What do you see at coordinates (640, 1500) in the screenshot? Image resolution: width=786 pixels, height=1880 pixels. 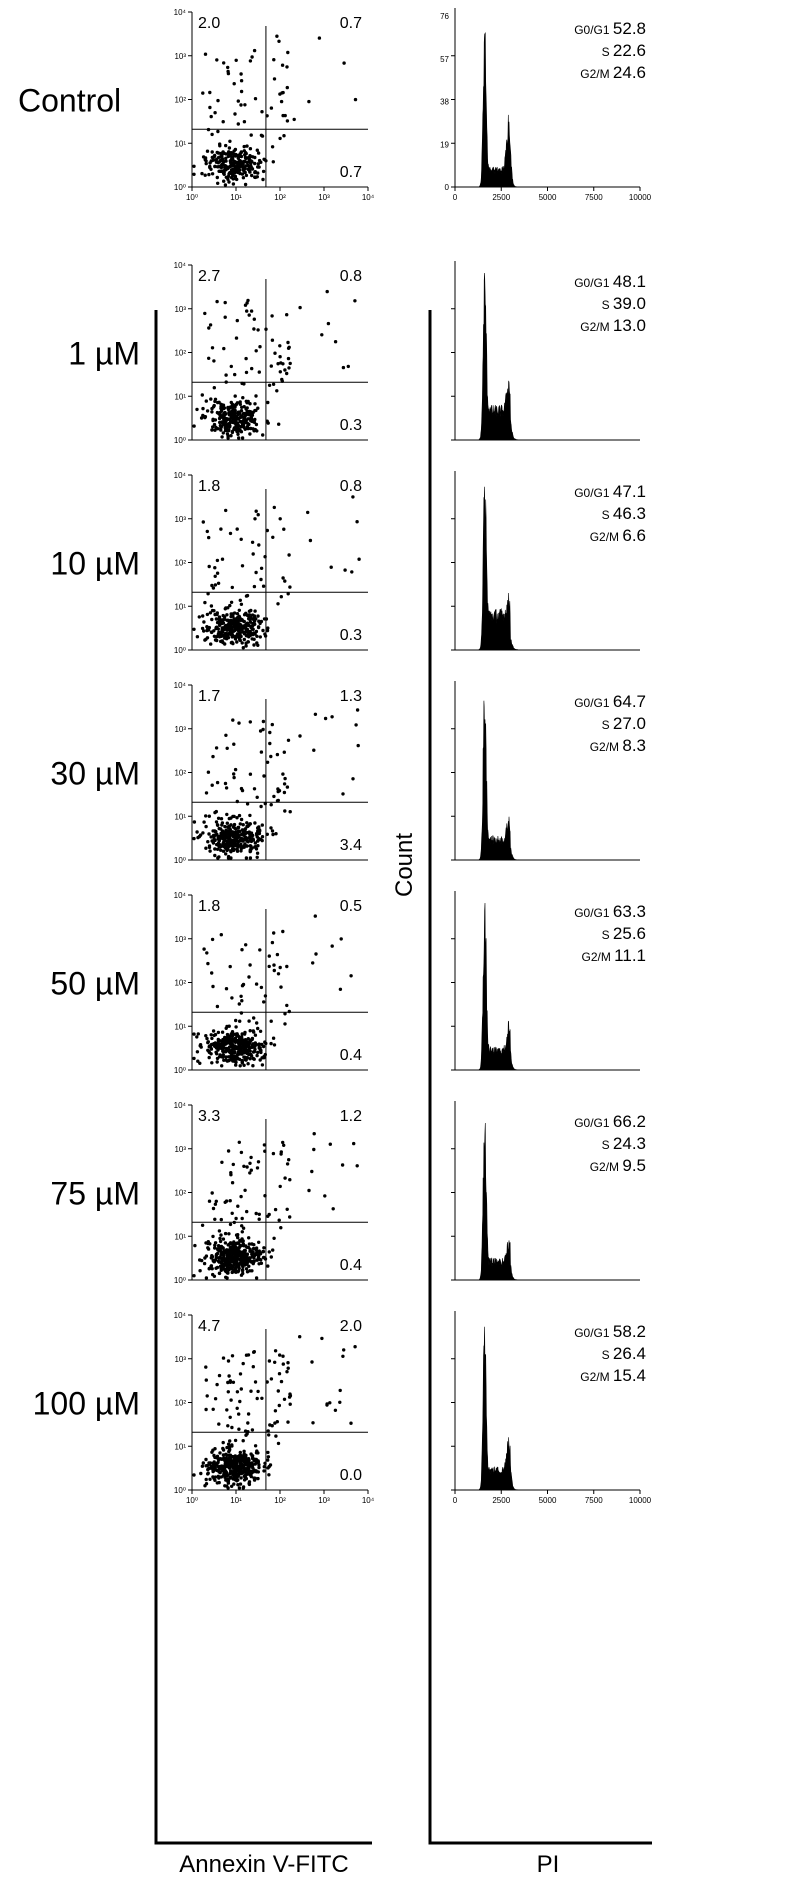 I see `hist-x-tick-label: 10000` at bounding box center [640, 1500].